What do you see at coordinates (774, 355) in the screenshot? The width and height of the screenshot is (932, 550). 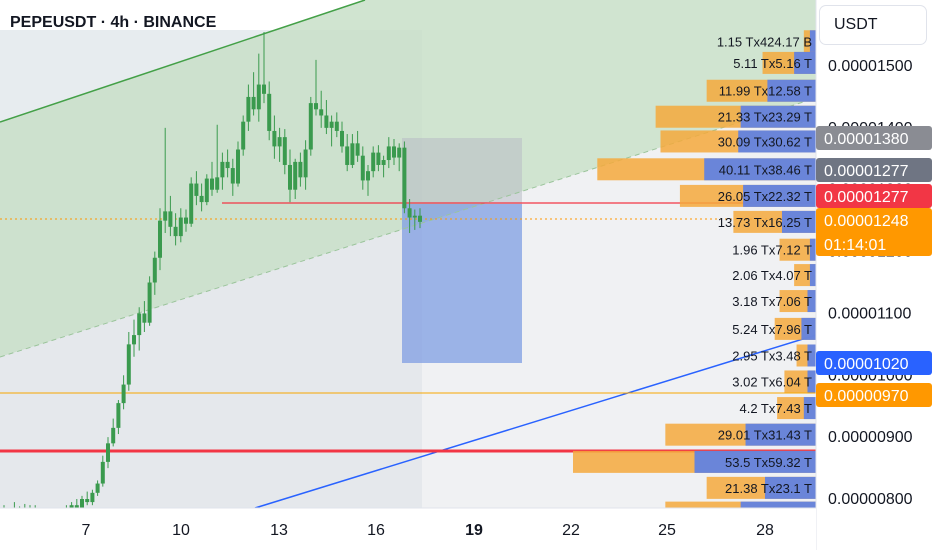 I see `volume-profile-row: 2.95 Tx3.48 T` at bounding box center [774, 355].